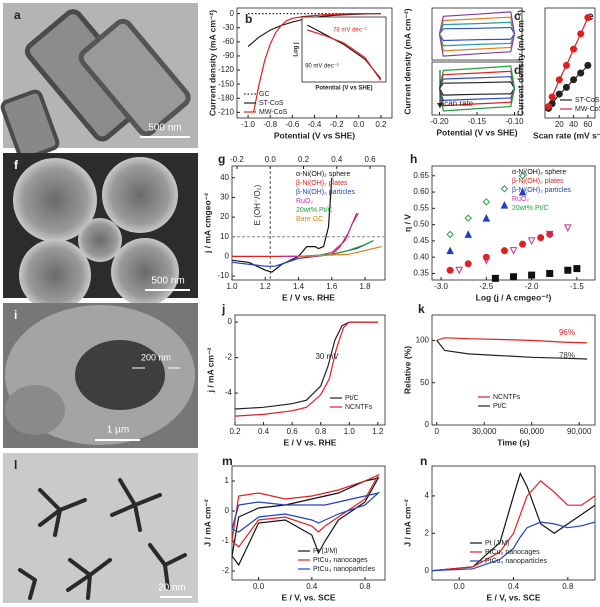 This screenshot has width=600, height=607. Describe the element at coordinates (421, 240) in the screenshot. I see `y-tick-label: 0.45` at that location.